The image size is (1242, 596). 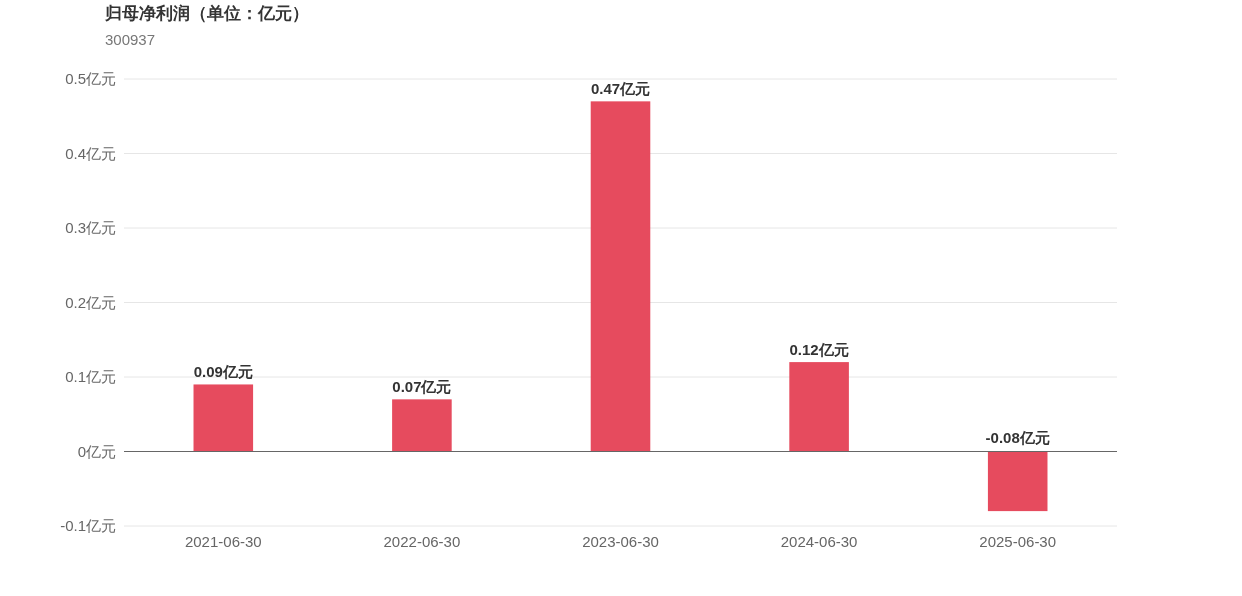 What do you see at coordinates (223, 372) in the screenshot?
I see `data-label: 0.09亿元` at bounding box center [223, 372].